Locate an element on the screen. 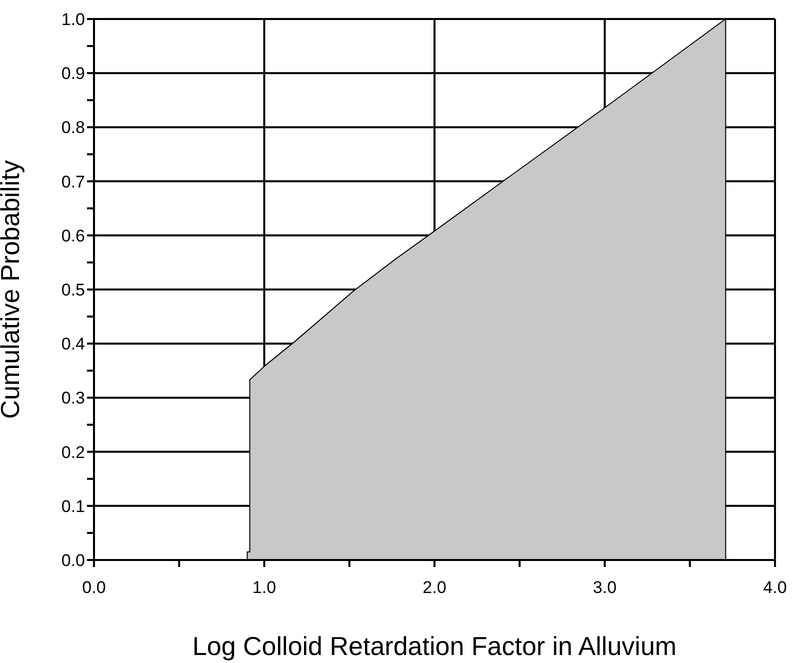  x-tick-label: 4.0 is located at coordinates (775, 588).